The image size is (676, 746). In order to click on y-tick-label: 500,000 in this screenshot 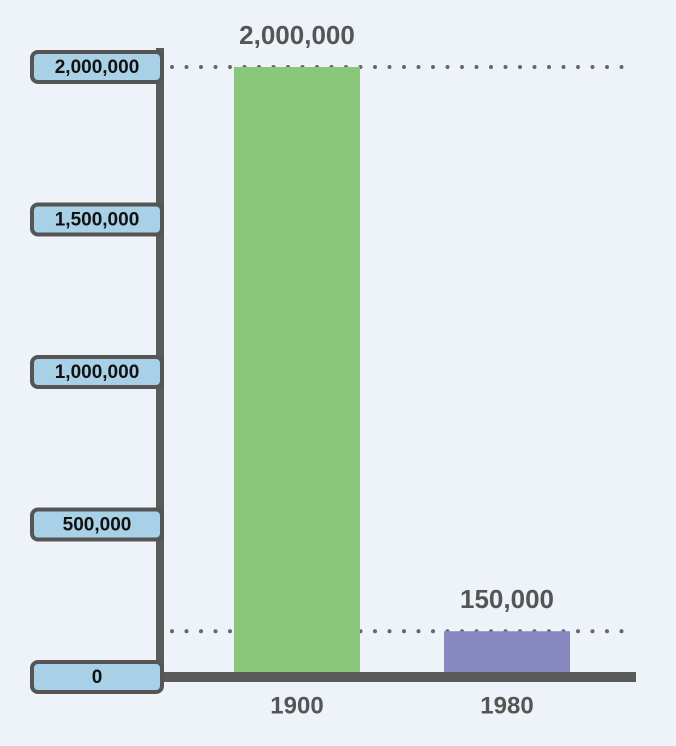, I will do `click(97, 525)`.